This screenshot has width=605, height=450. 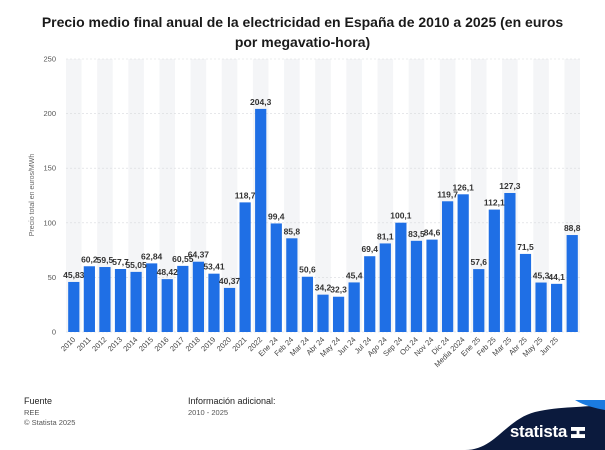 I want to click on y-tick-label: 100, so click(x=49, y=222).